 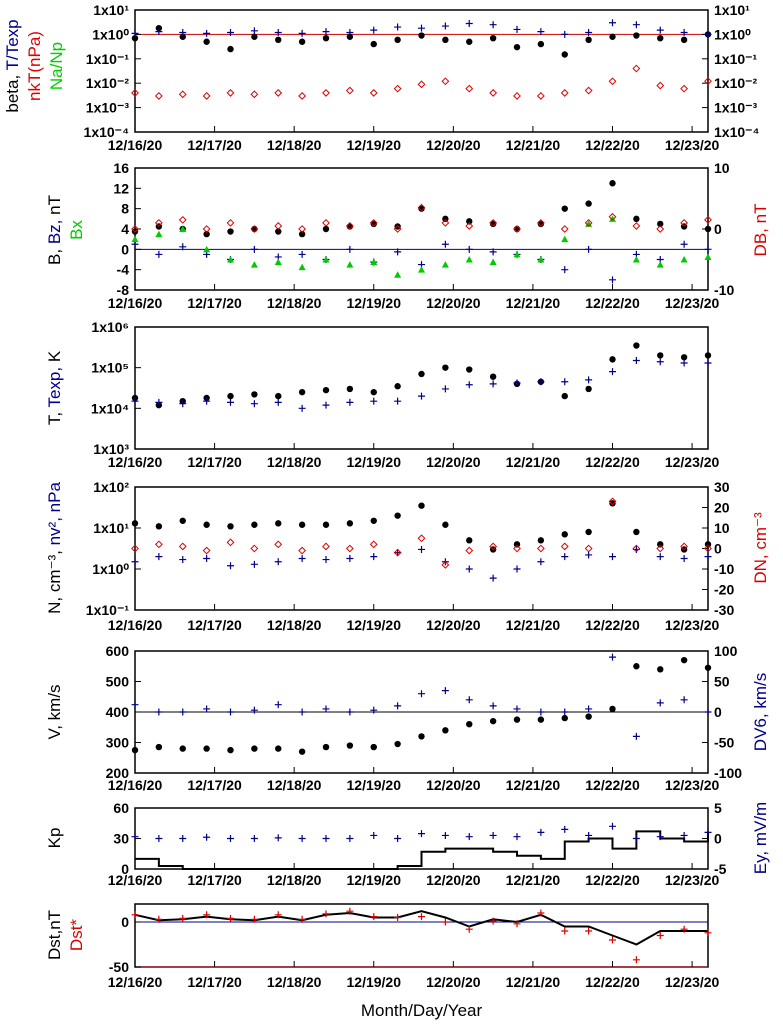 What do you see at coordinates (76, 935) in the screenshot?
I see `axis-label-dststar: Dst*` at bounding box center [76, 935].